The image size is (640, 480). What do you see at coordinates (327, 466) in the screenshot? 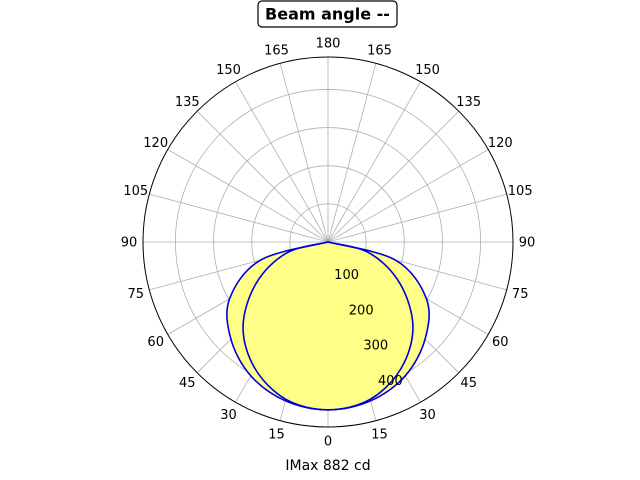
I see `x-axis-label: IMax 882 cd` at bounding box center [327, 466].